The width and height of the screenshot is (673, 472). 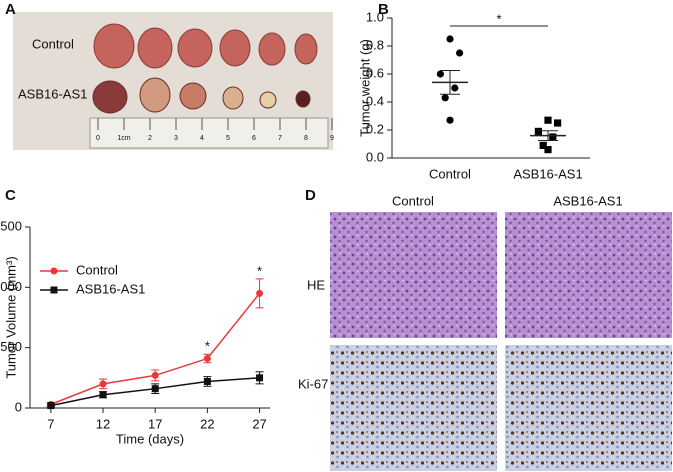 What do you see at coordinates (259, 423) in the screenshot?
I see `x-tick-label: 27` at bounding box center [259, 423].